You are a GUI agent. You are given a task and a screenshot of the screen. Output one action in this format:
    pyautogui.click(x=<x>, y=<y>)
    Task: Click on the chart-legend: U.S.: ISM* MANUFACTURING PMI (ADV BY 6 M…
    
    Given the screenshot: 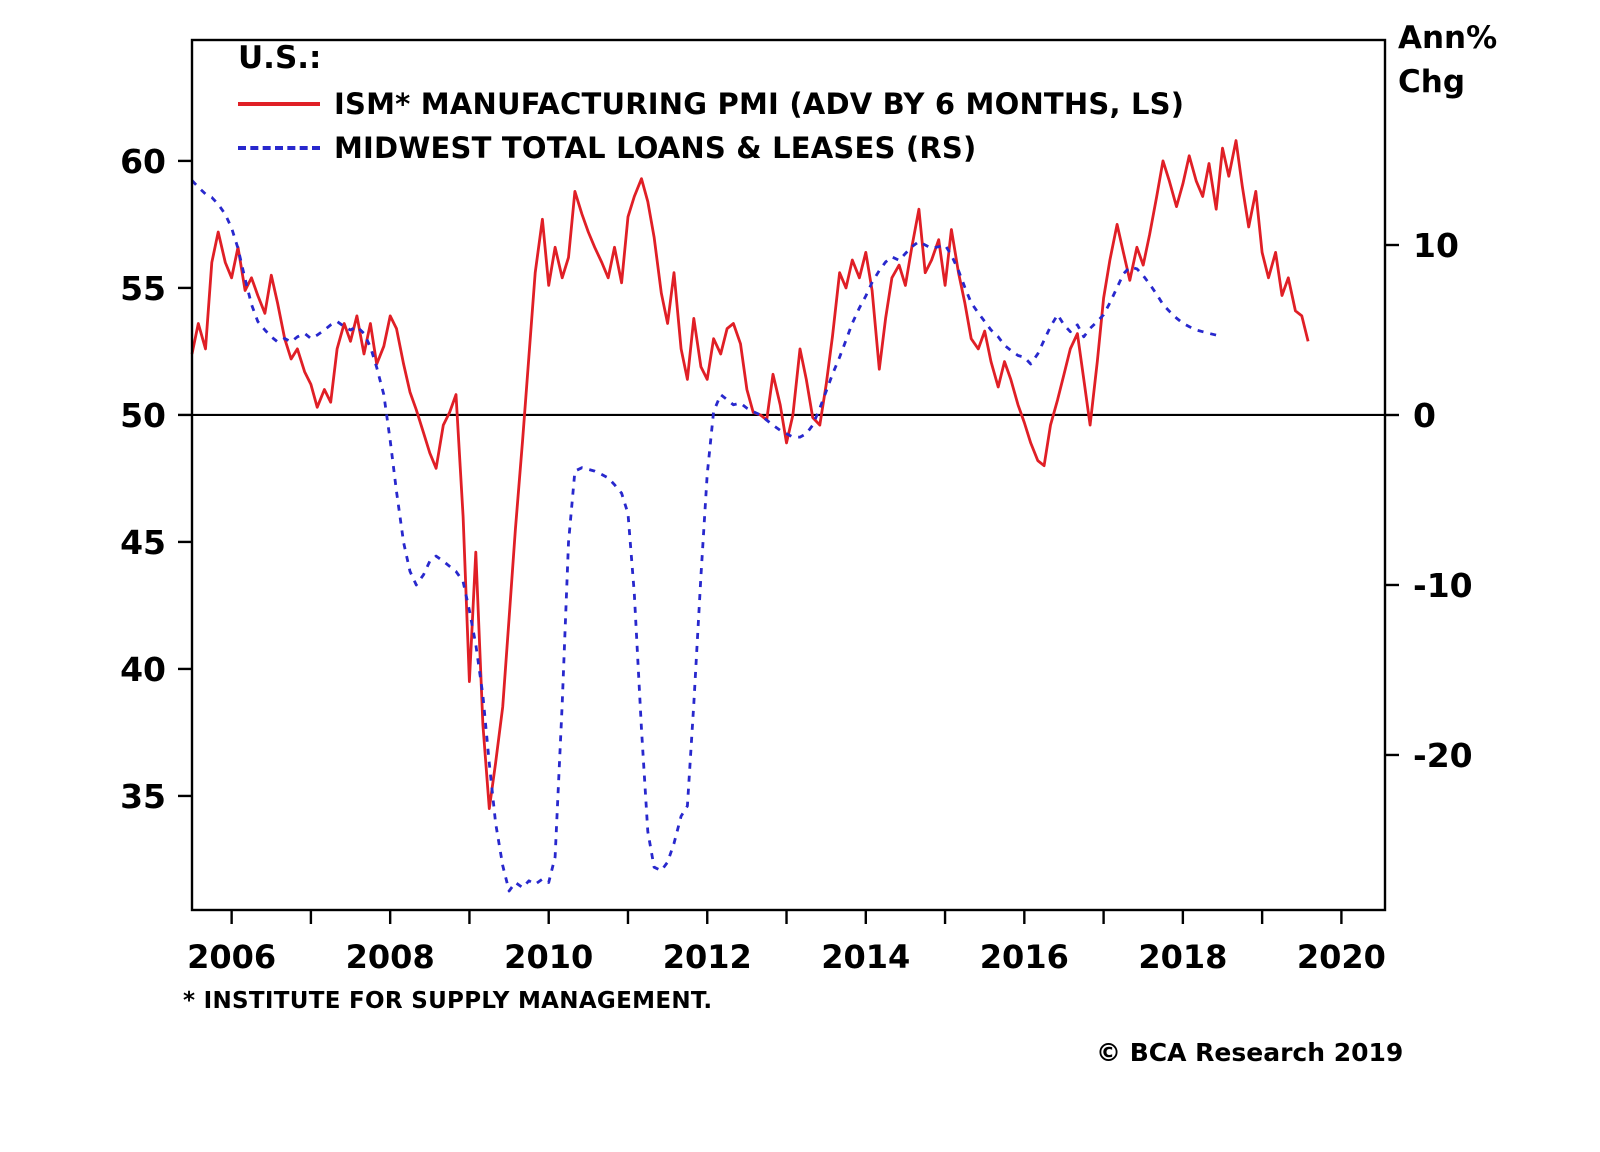 What is the action you would take?
    pyautogui.click(x=711, y=105)
    